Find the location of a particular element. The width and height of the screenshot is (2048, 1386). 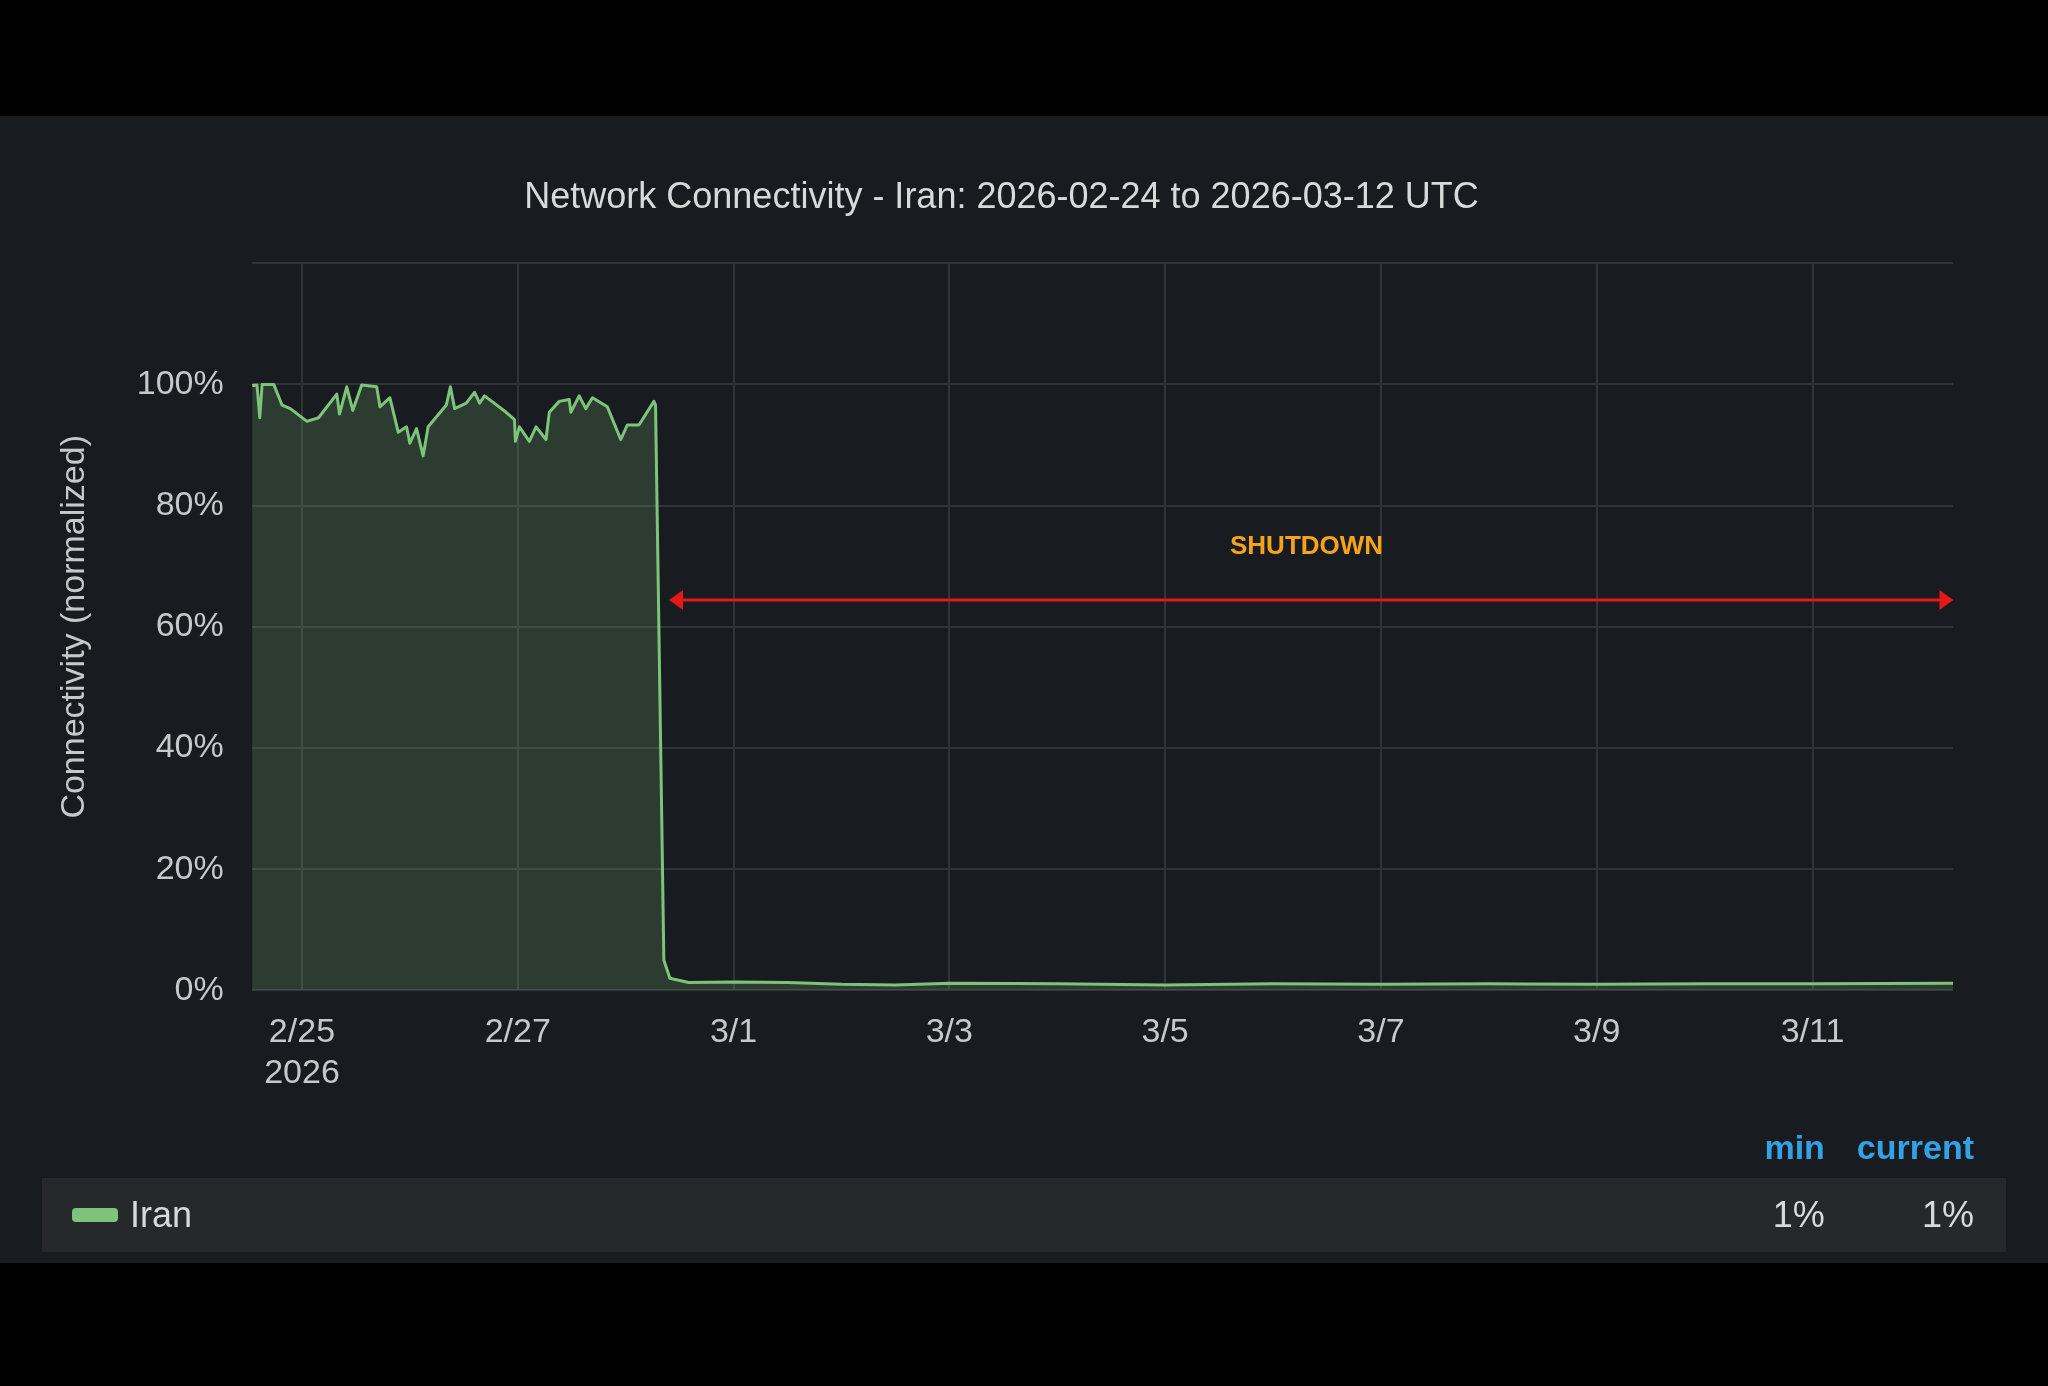

x-tick-label: 3/1 is located at coordinates (733, 1030).